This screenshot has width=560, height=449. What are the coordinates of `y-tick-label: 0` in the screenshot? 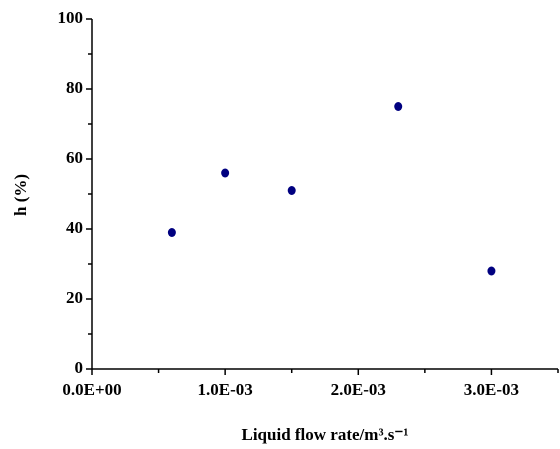 It's located at (79, 367).